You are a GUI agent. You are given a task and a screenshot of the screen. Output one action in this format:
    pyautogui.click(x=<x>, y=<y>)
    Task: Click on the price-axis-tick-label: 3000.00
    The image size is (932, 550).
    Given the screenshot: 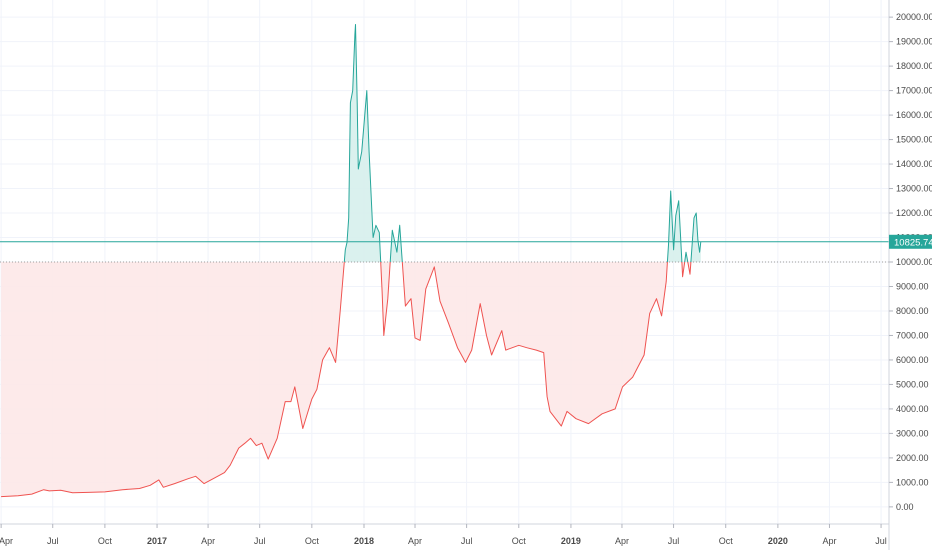 What is the action you would take?
    pyautogui.click(x=912, y=433)
    